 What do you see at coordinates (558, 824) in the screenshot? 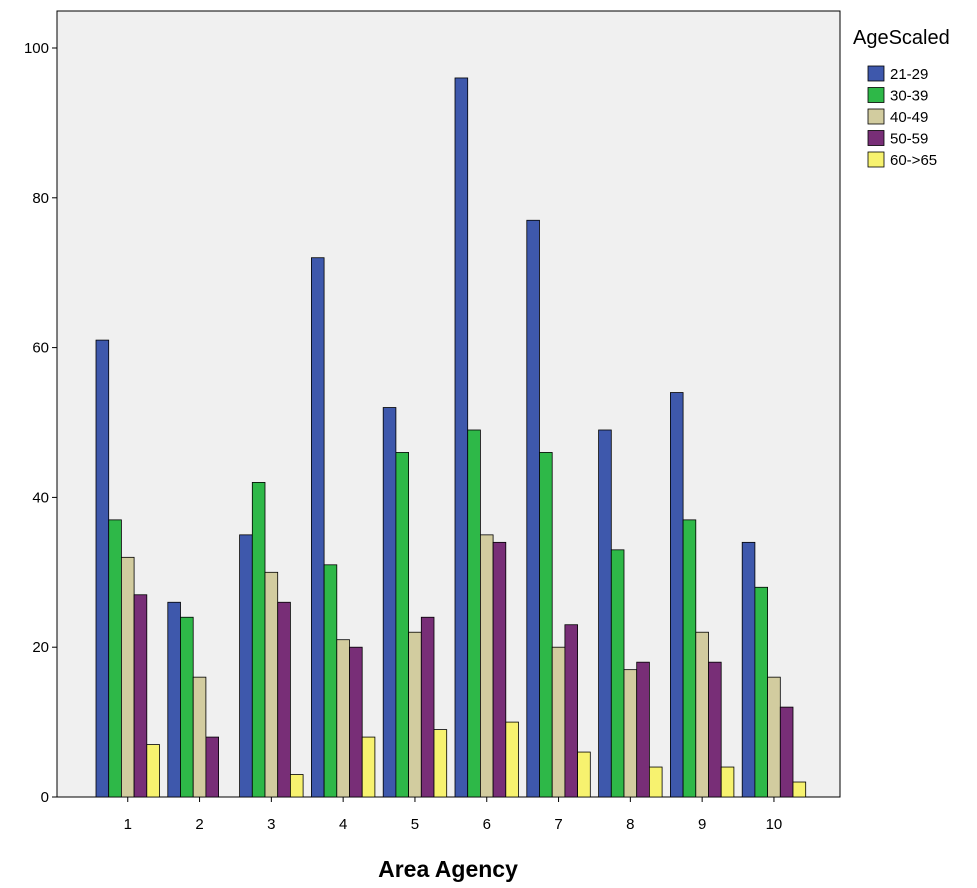
I see `x-tick-label-7: 7` at bounding box center [558, 824].